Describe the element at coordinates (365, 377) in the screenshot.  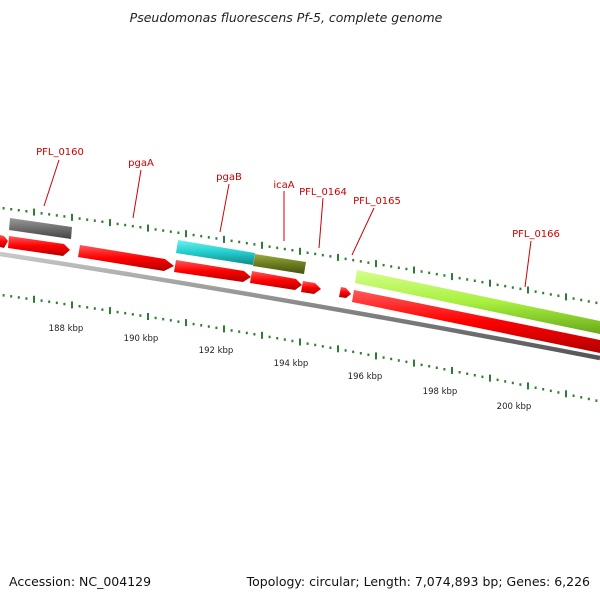
I see `scale-label-196: 196 kbp` at that location.